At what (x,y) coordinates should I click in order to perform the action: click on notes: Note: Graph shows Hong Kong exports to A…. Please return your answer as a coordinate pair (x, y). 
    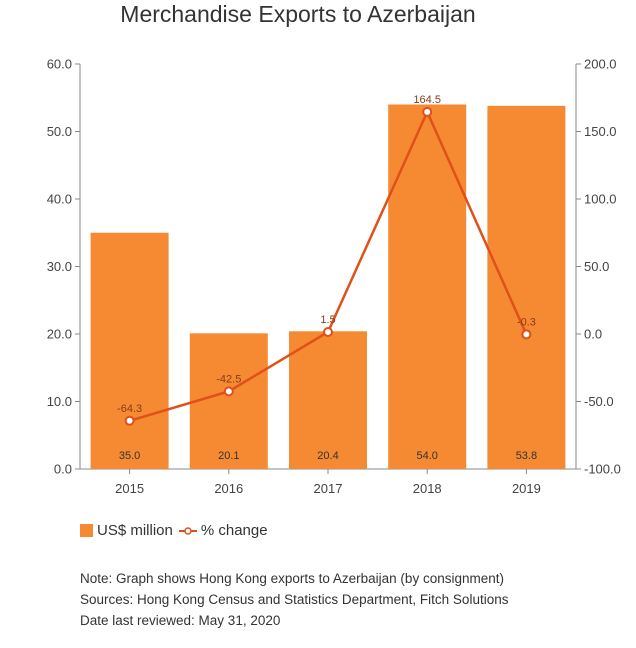
    Looking at the image, I should click on (294, 599).